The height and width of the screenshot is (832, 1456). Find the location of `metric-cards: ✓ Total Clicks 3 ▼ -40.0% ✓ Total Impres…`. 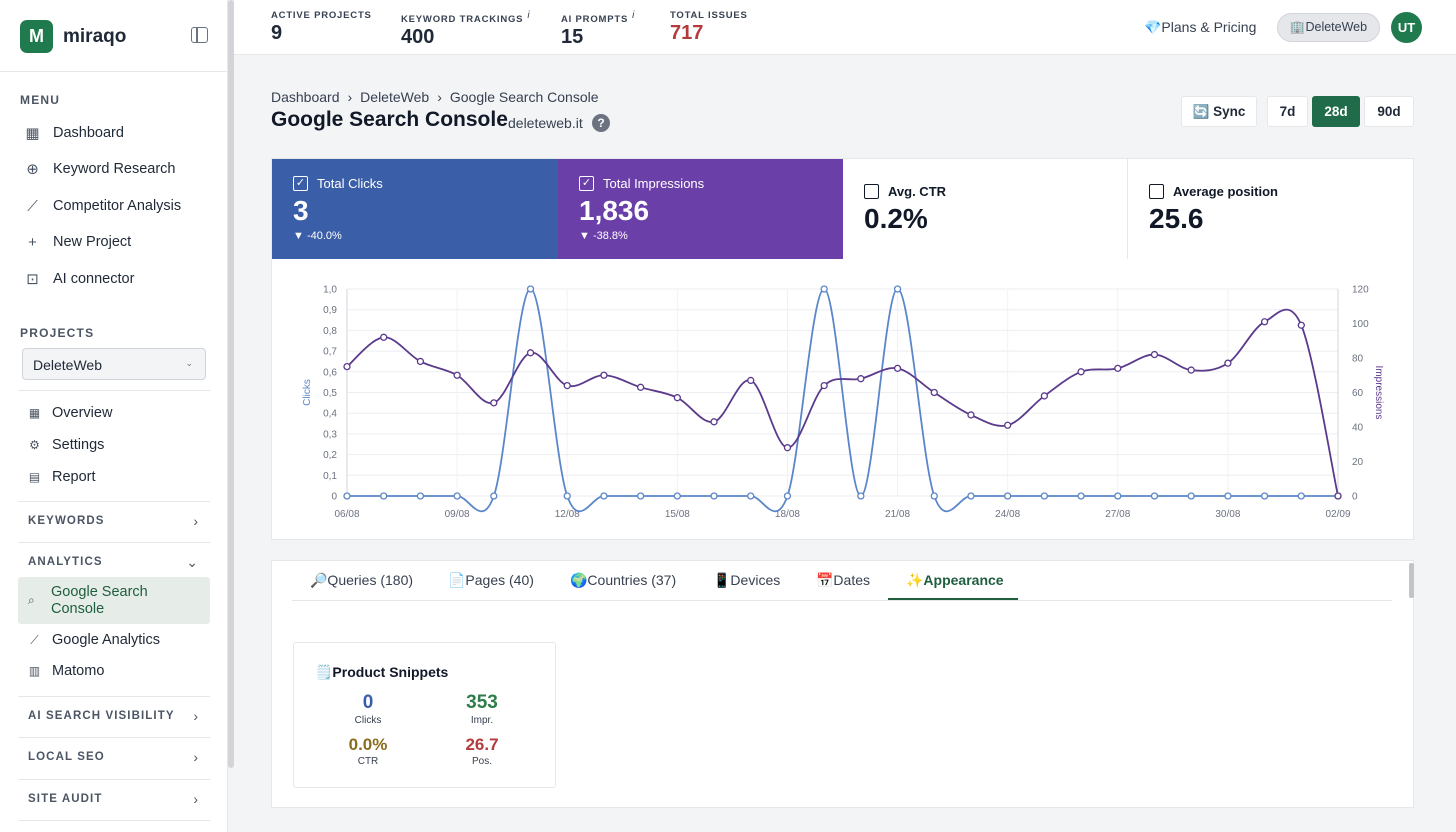

metric-cards: ✓ Total Clicks 3 ▼ -40.0% ✓ Total Impres… is located at coordinates (842, 209).